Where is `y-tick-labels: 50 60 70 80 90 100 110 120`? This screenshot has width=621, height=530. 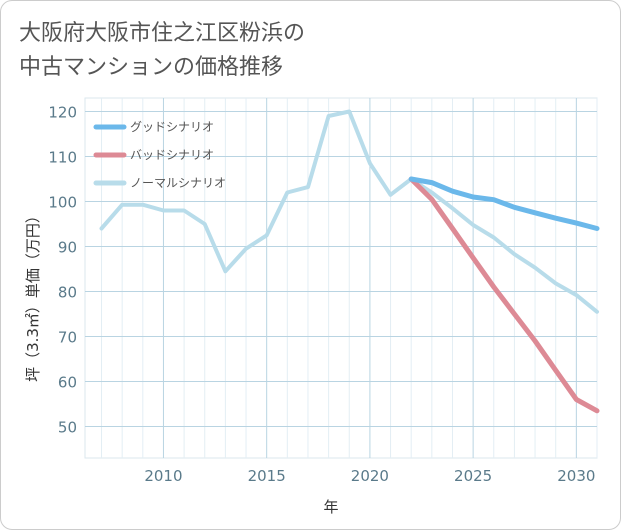 y-tick-labels: 50 60 70 80 90 100 110 120 is located at coordinates (62, 270).